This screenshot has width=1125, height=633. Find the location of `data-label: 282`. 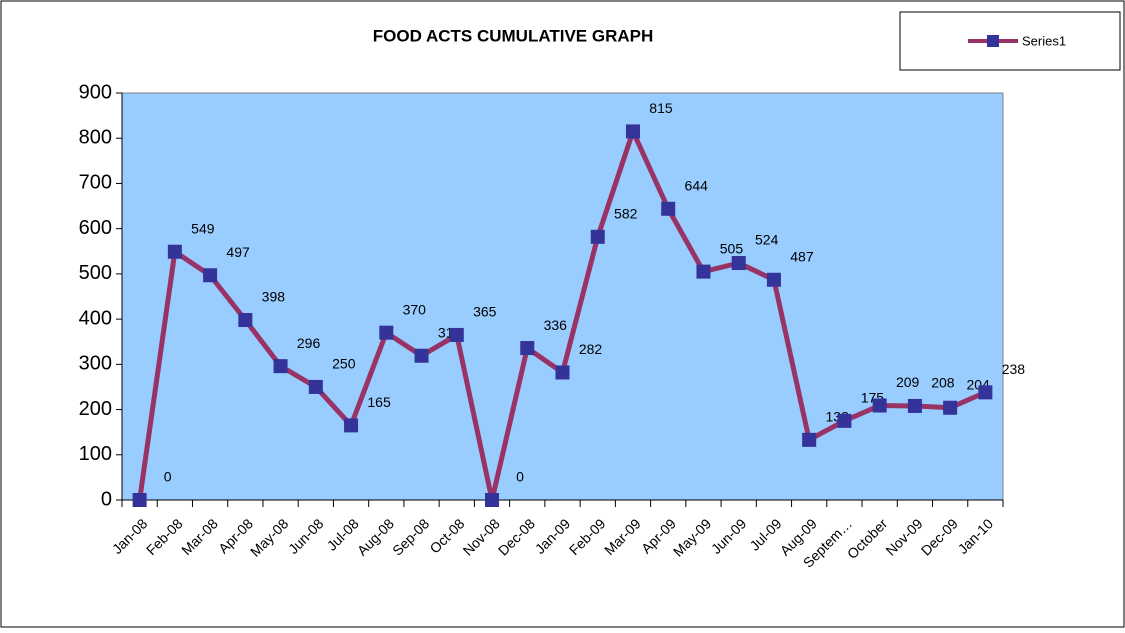

data-label: 282 is located at coordinates (591, 349).